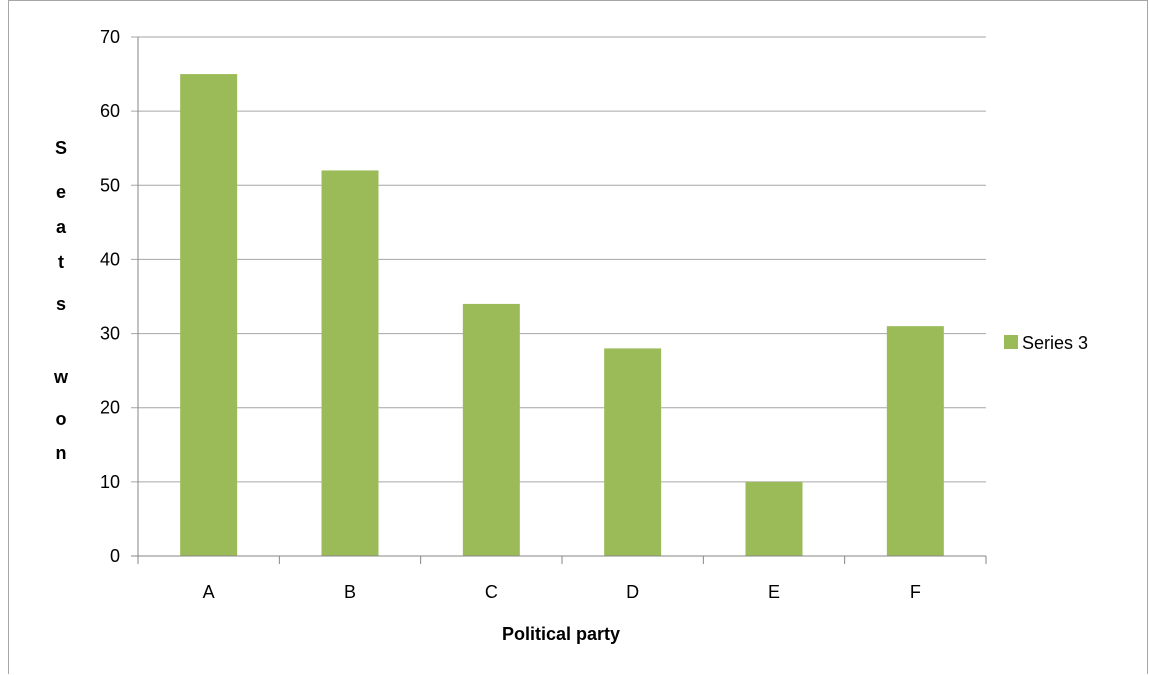 Image resolution: width=1150 pixels, height=675 pixels. I want to click on y-tick-label: 30, so click(110, 334).